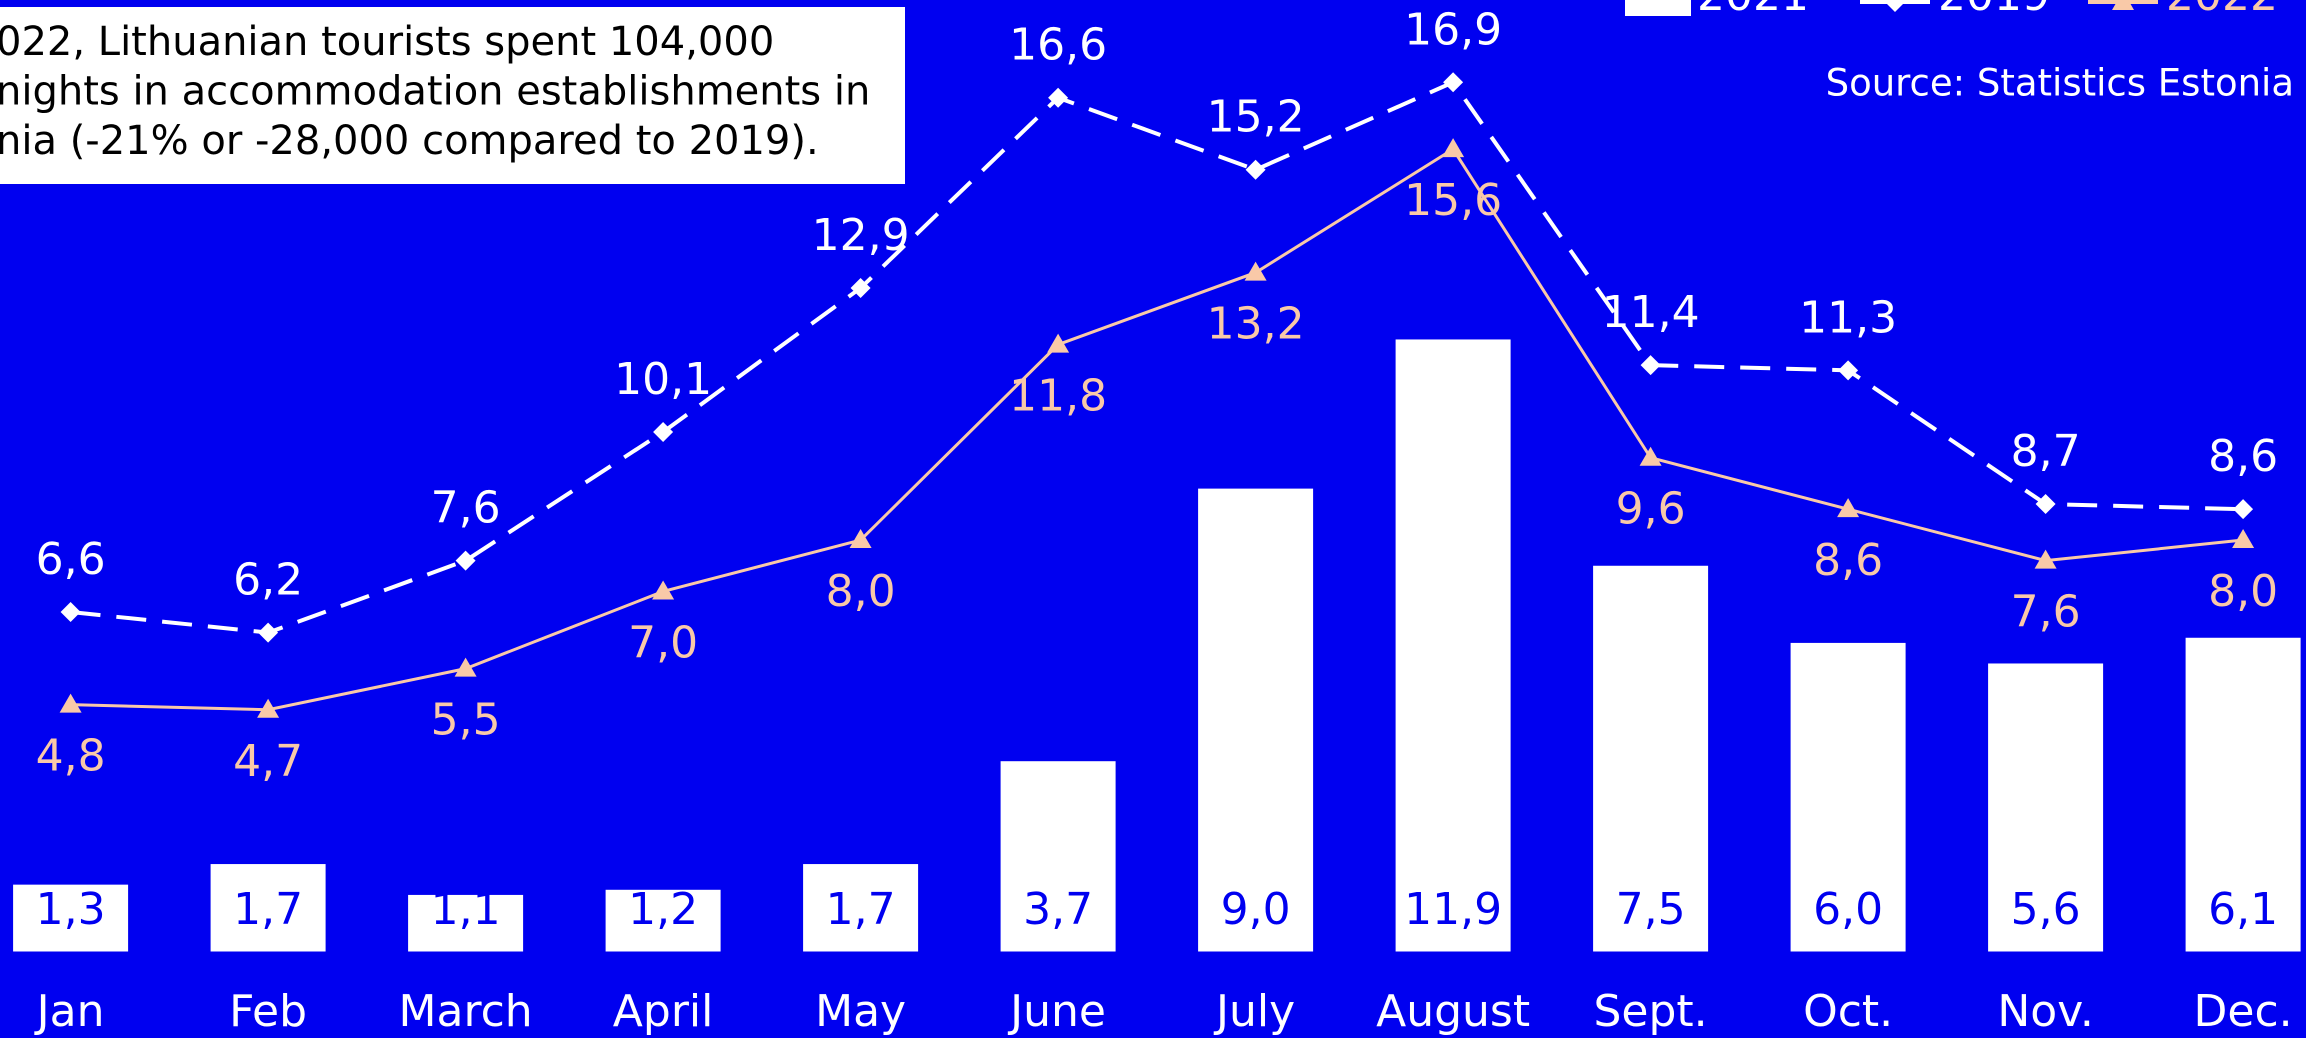 This screenshot has width=2306, height=1038. I want to click on x-tick-label: April, so click(663, 1011).